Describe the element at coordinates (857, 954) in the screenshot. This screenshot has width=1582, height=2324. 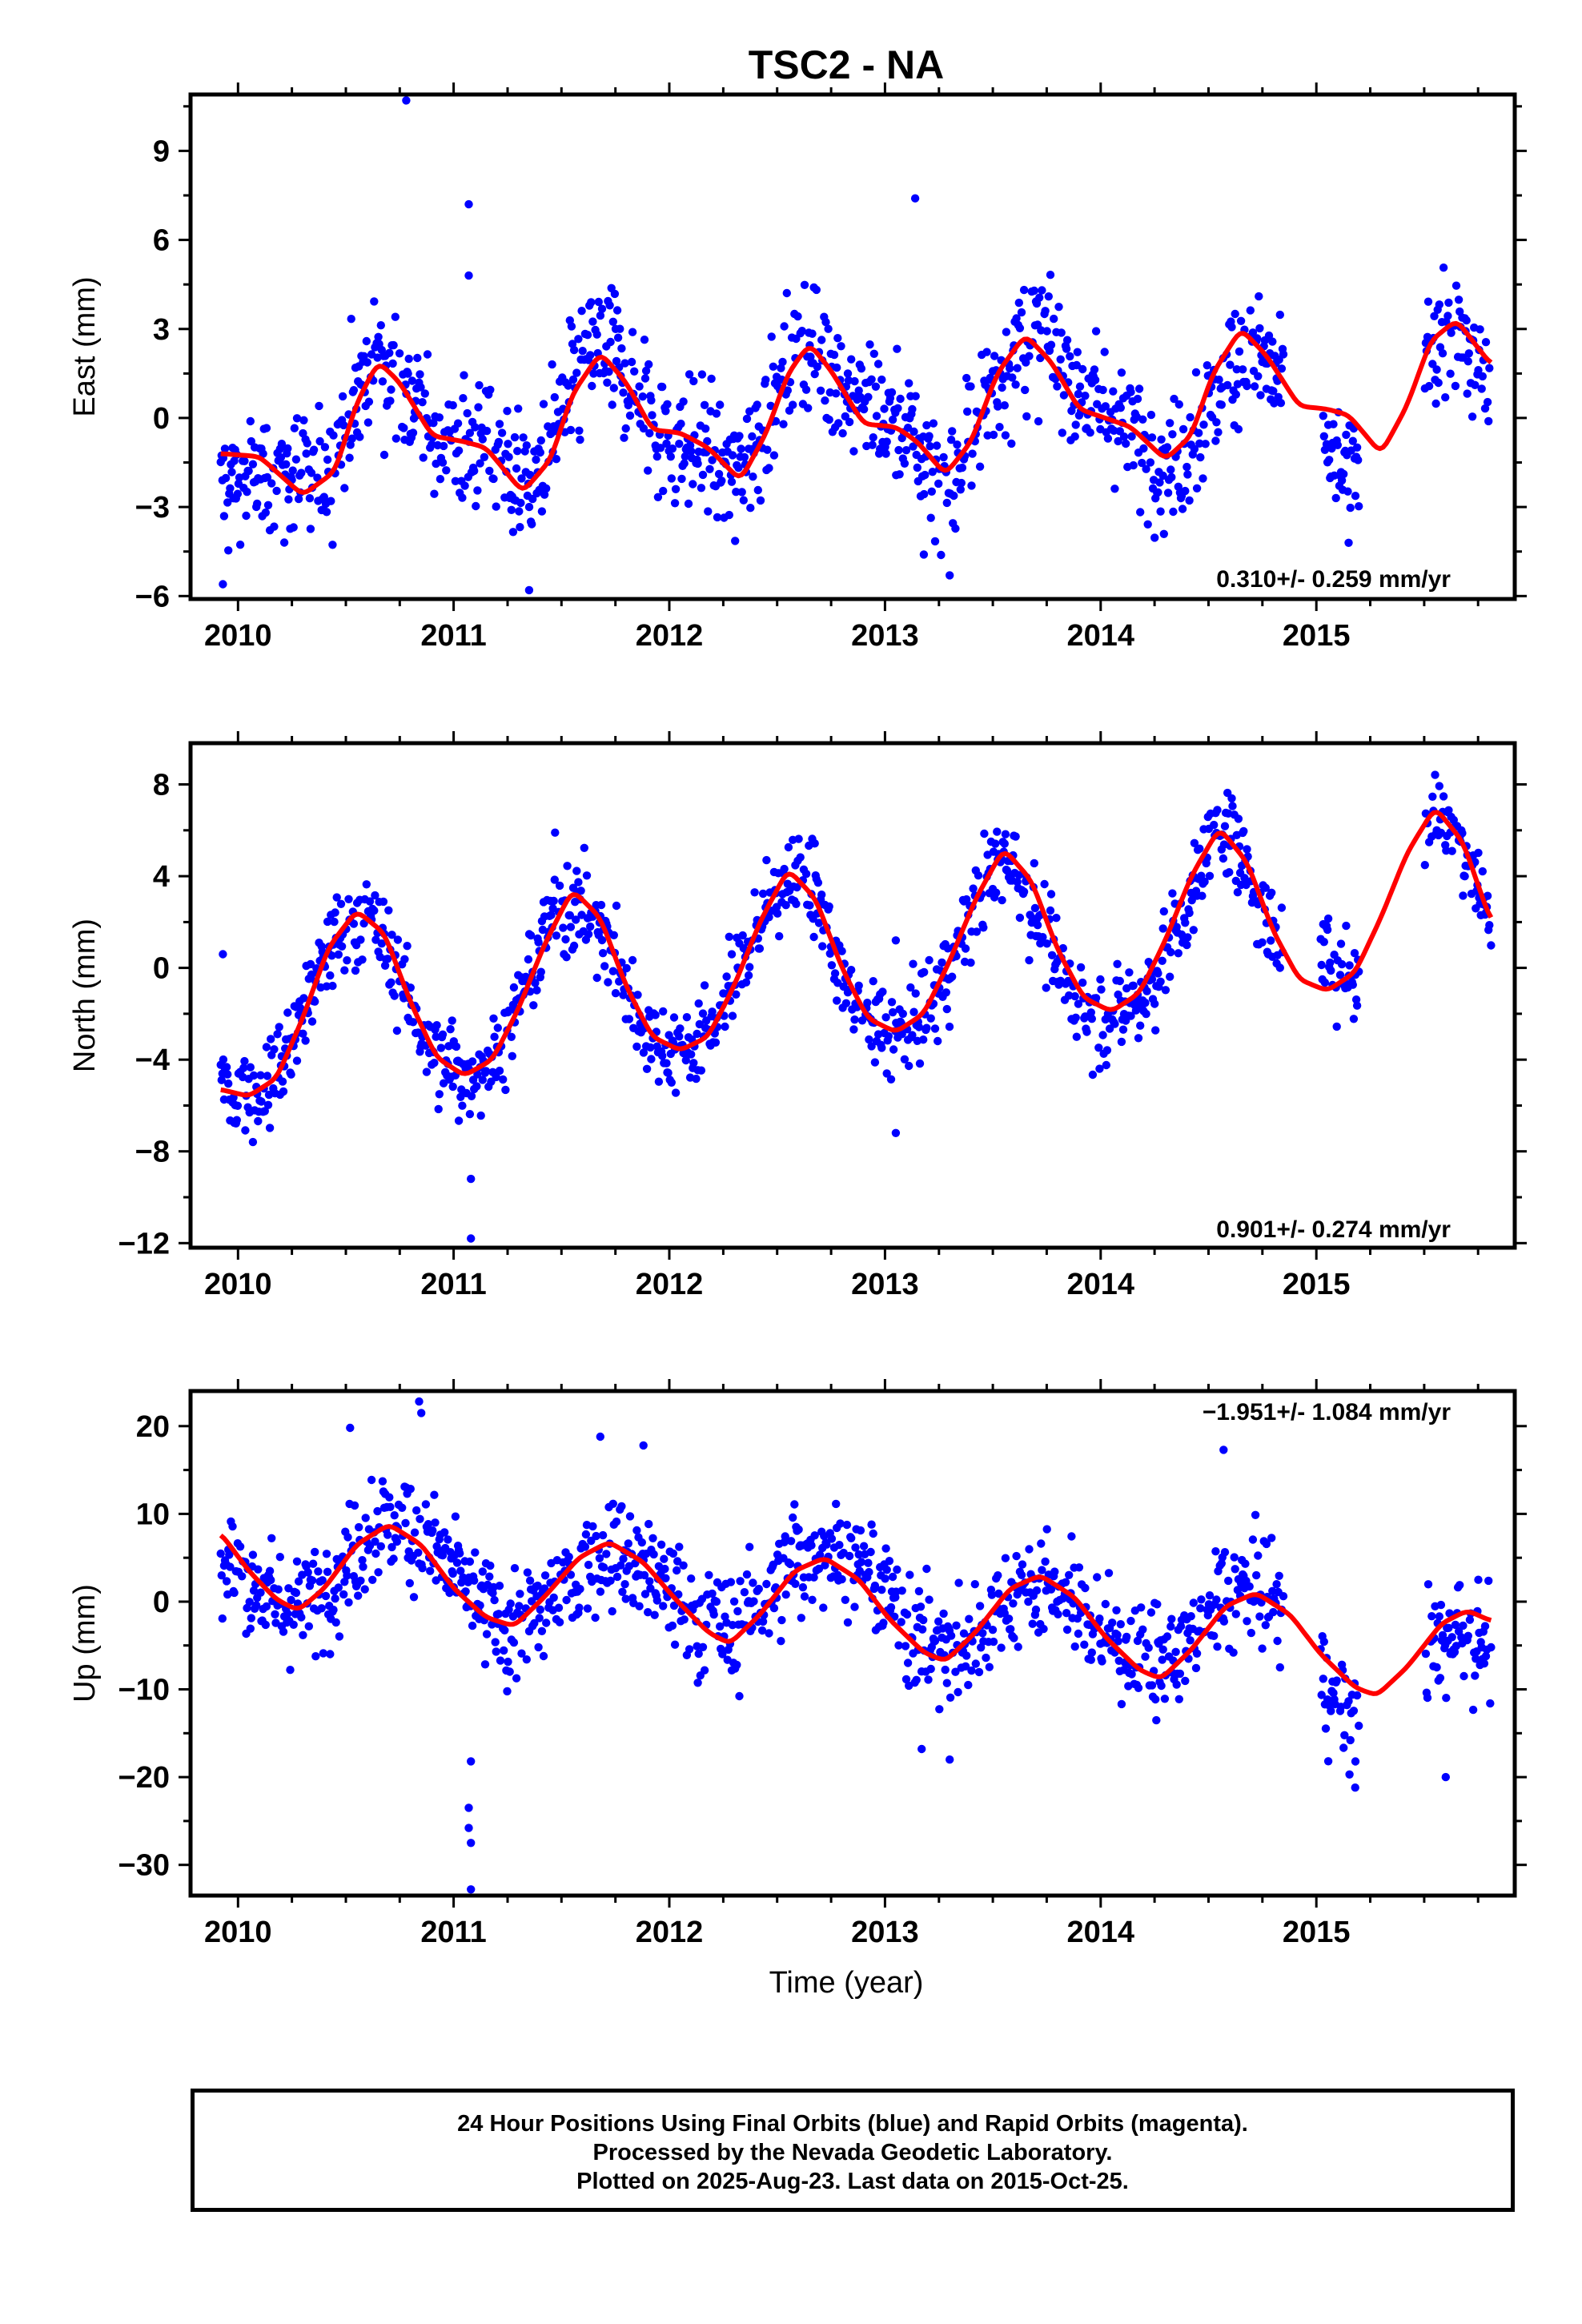
I see `fit-curve-north` at that location.